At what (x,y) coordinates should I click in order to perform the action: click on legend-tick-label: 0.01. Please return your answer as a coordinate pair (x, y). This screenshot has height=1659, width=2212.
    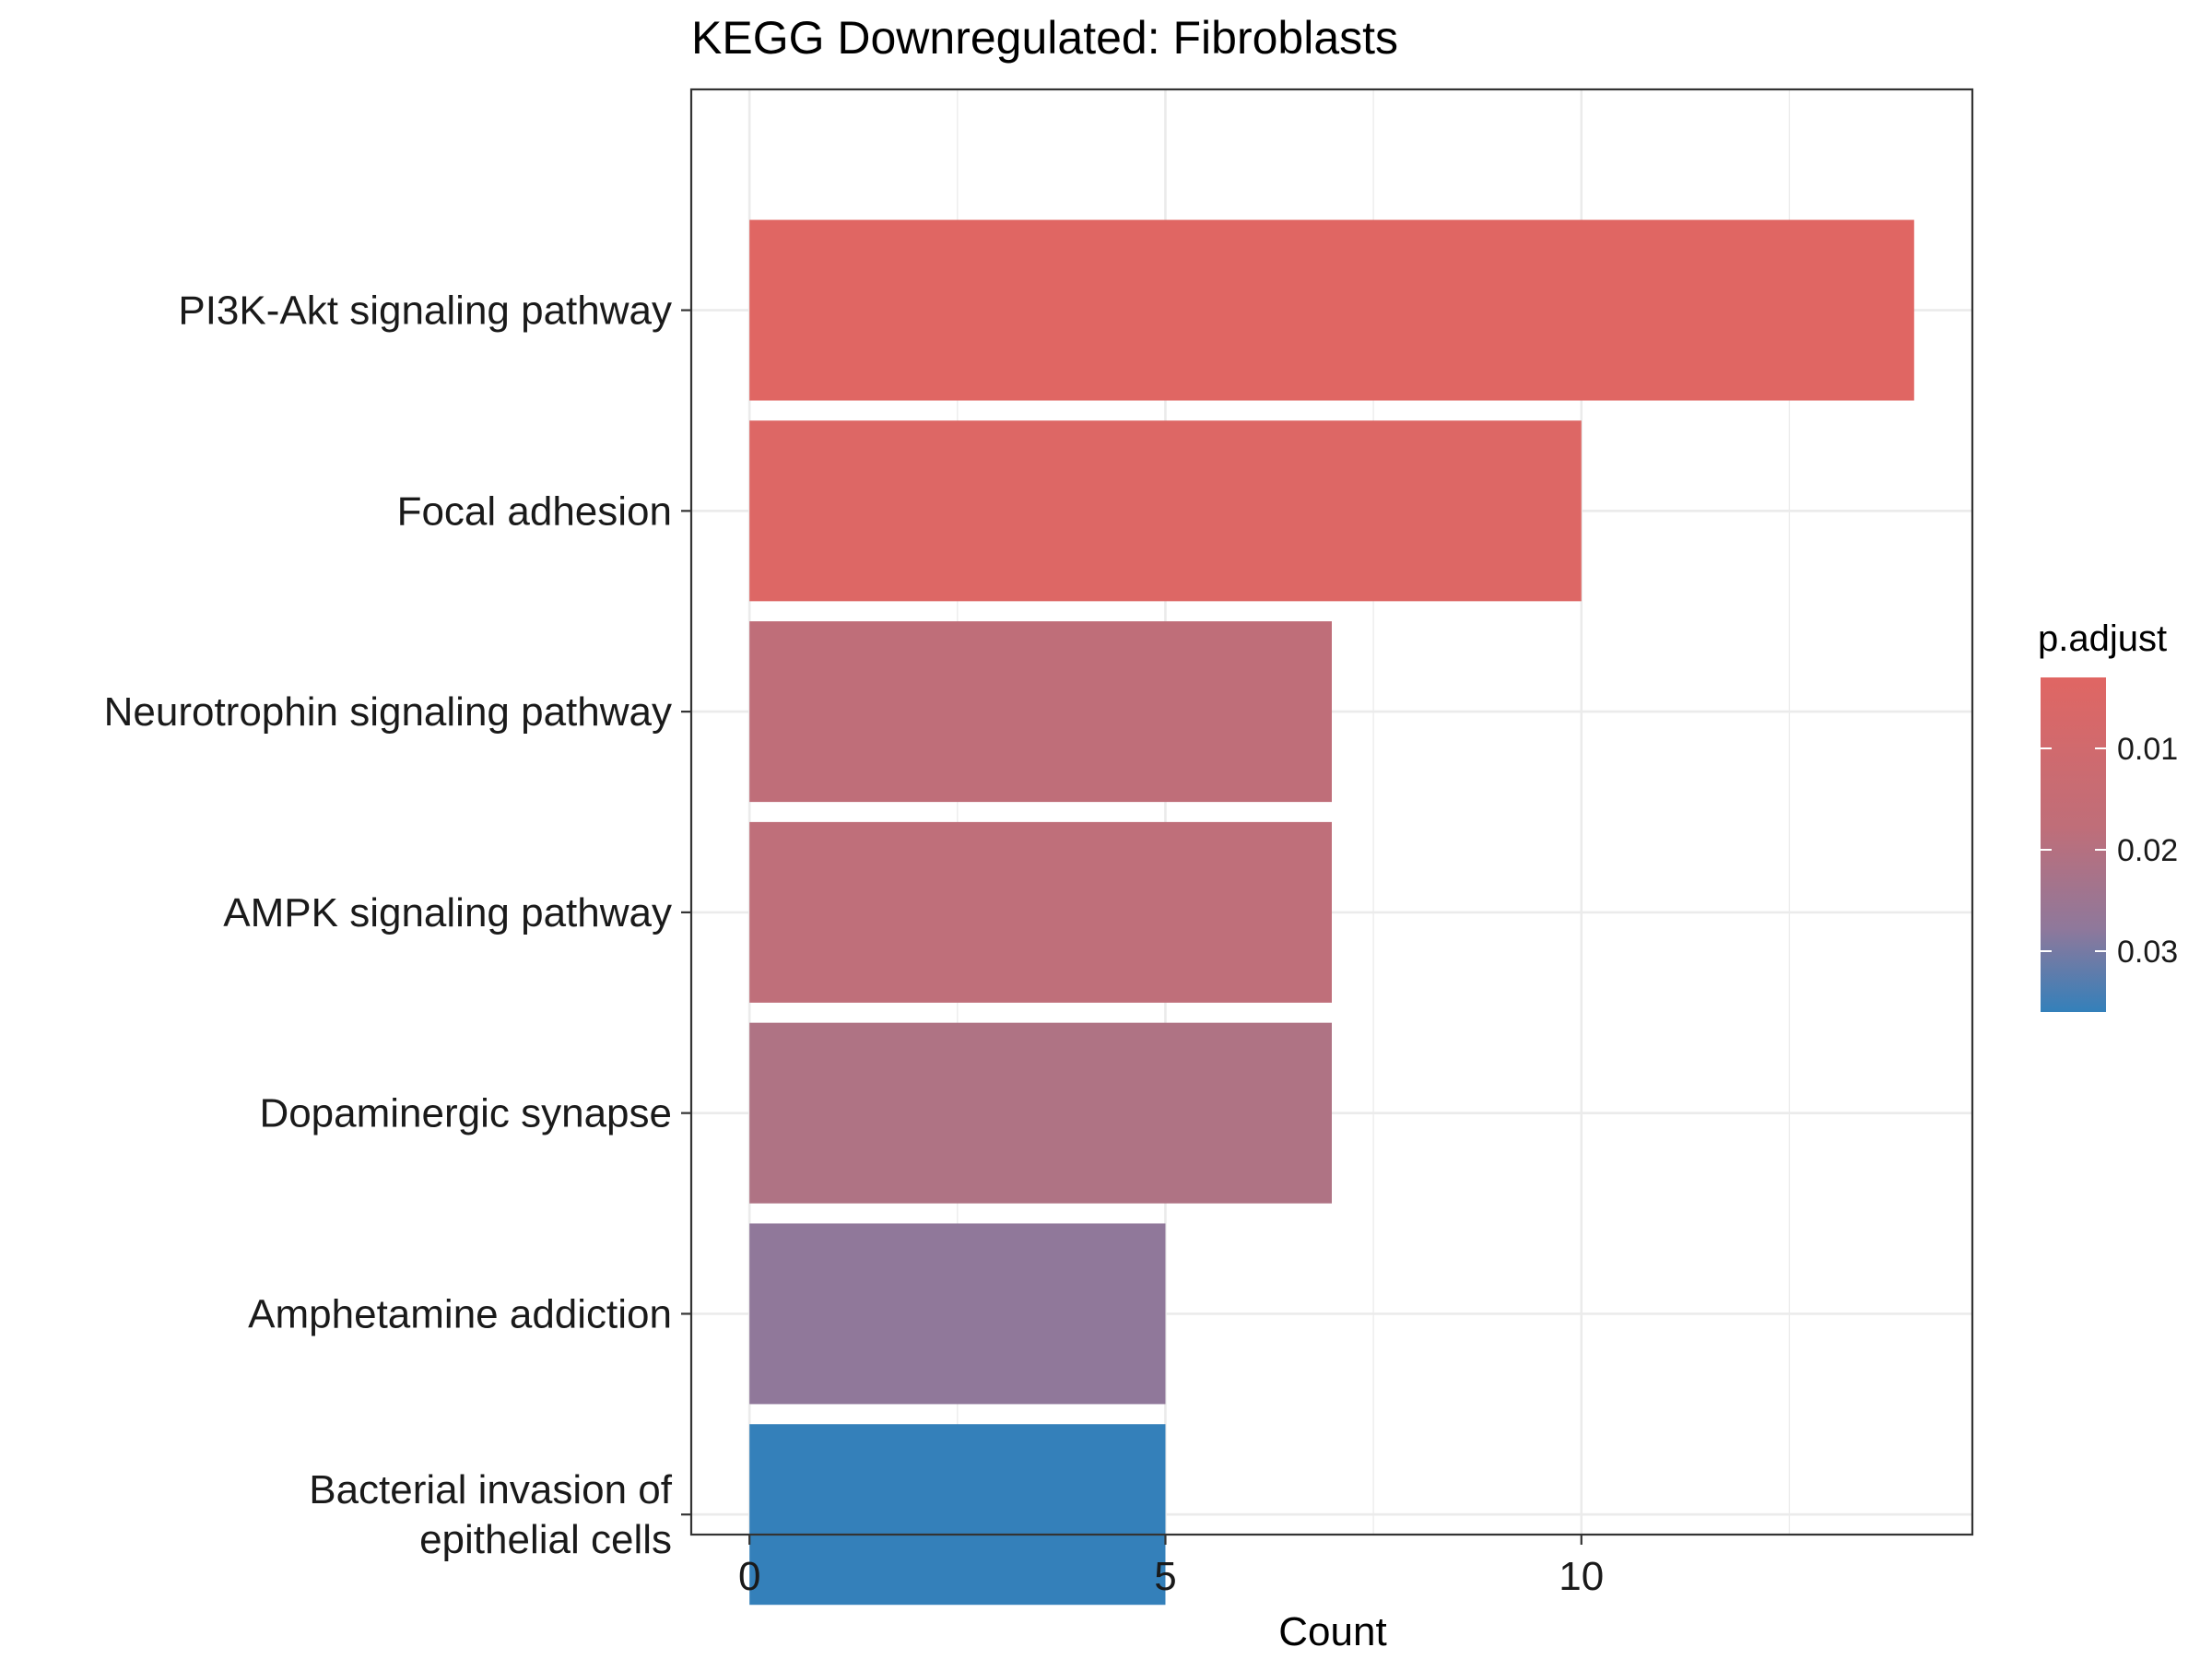
    Looking at the image, I should click on (2147, 749).